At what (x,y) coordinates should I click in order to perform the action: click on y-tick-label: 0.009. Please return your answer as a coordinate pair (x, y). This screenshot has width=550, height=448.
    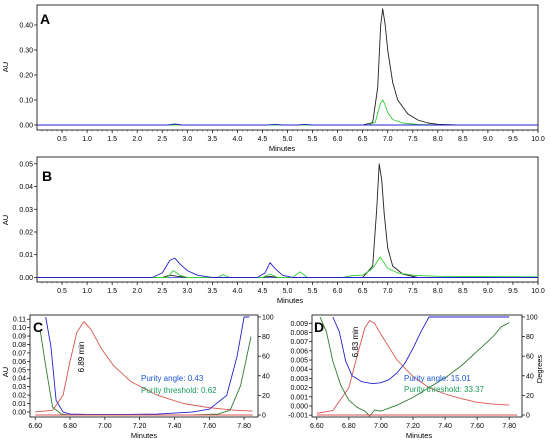
    Looking at the image, I should click on (299, 324).